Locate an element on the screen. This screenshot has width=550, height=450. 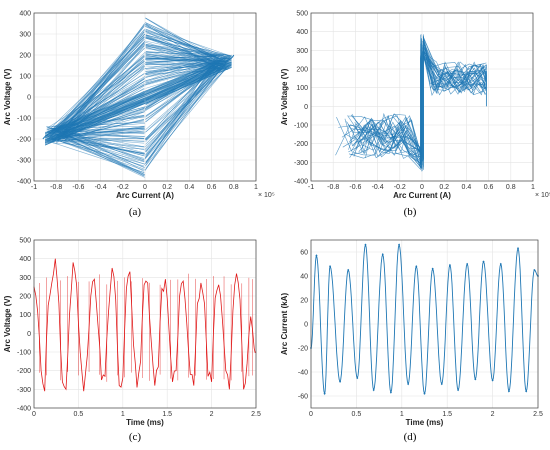
y-tick-label: -20 is located at coordinates (303, 349).